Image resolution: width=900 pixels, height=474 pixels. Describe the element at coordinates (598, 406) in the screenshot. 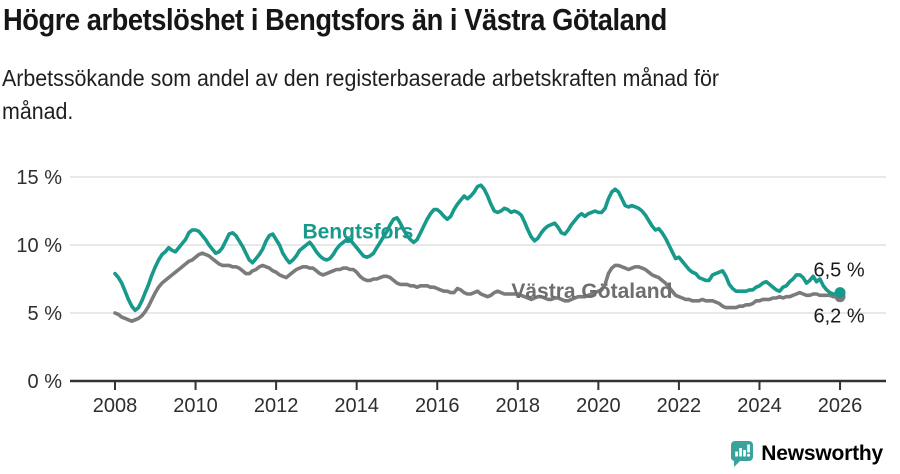

I see `x-tick-label: 2020` at that location.